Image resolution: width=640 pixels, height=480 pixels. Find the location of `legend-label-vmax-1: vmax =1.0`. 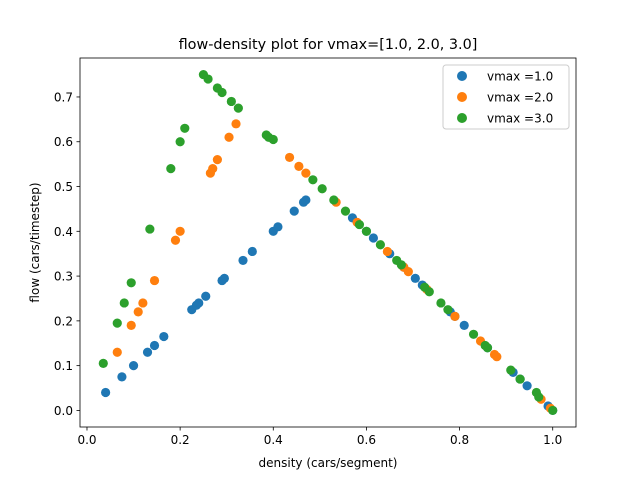

legend-label-vmax-1: vmax =1.0 is located at coordinates (520, 77).